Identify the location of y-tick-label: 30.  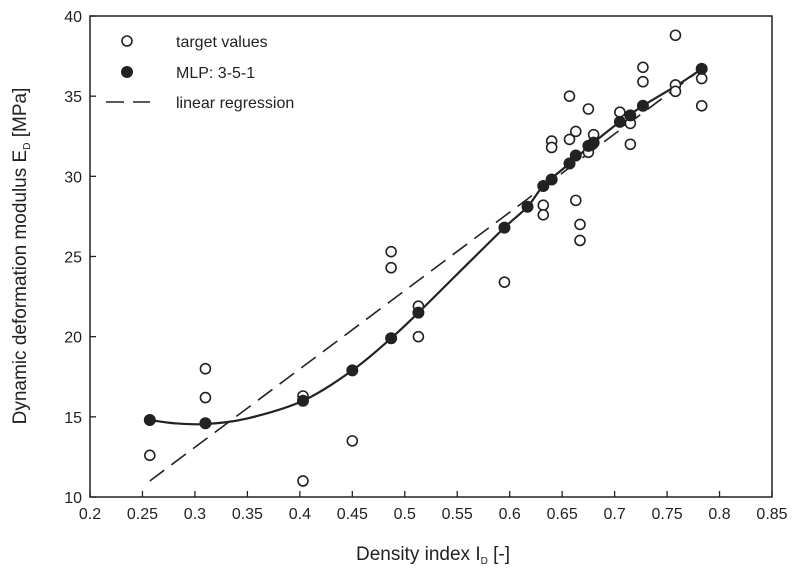
(73, 177).